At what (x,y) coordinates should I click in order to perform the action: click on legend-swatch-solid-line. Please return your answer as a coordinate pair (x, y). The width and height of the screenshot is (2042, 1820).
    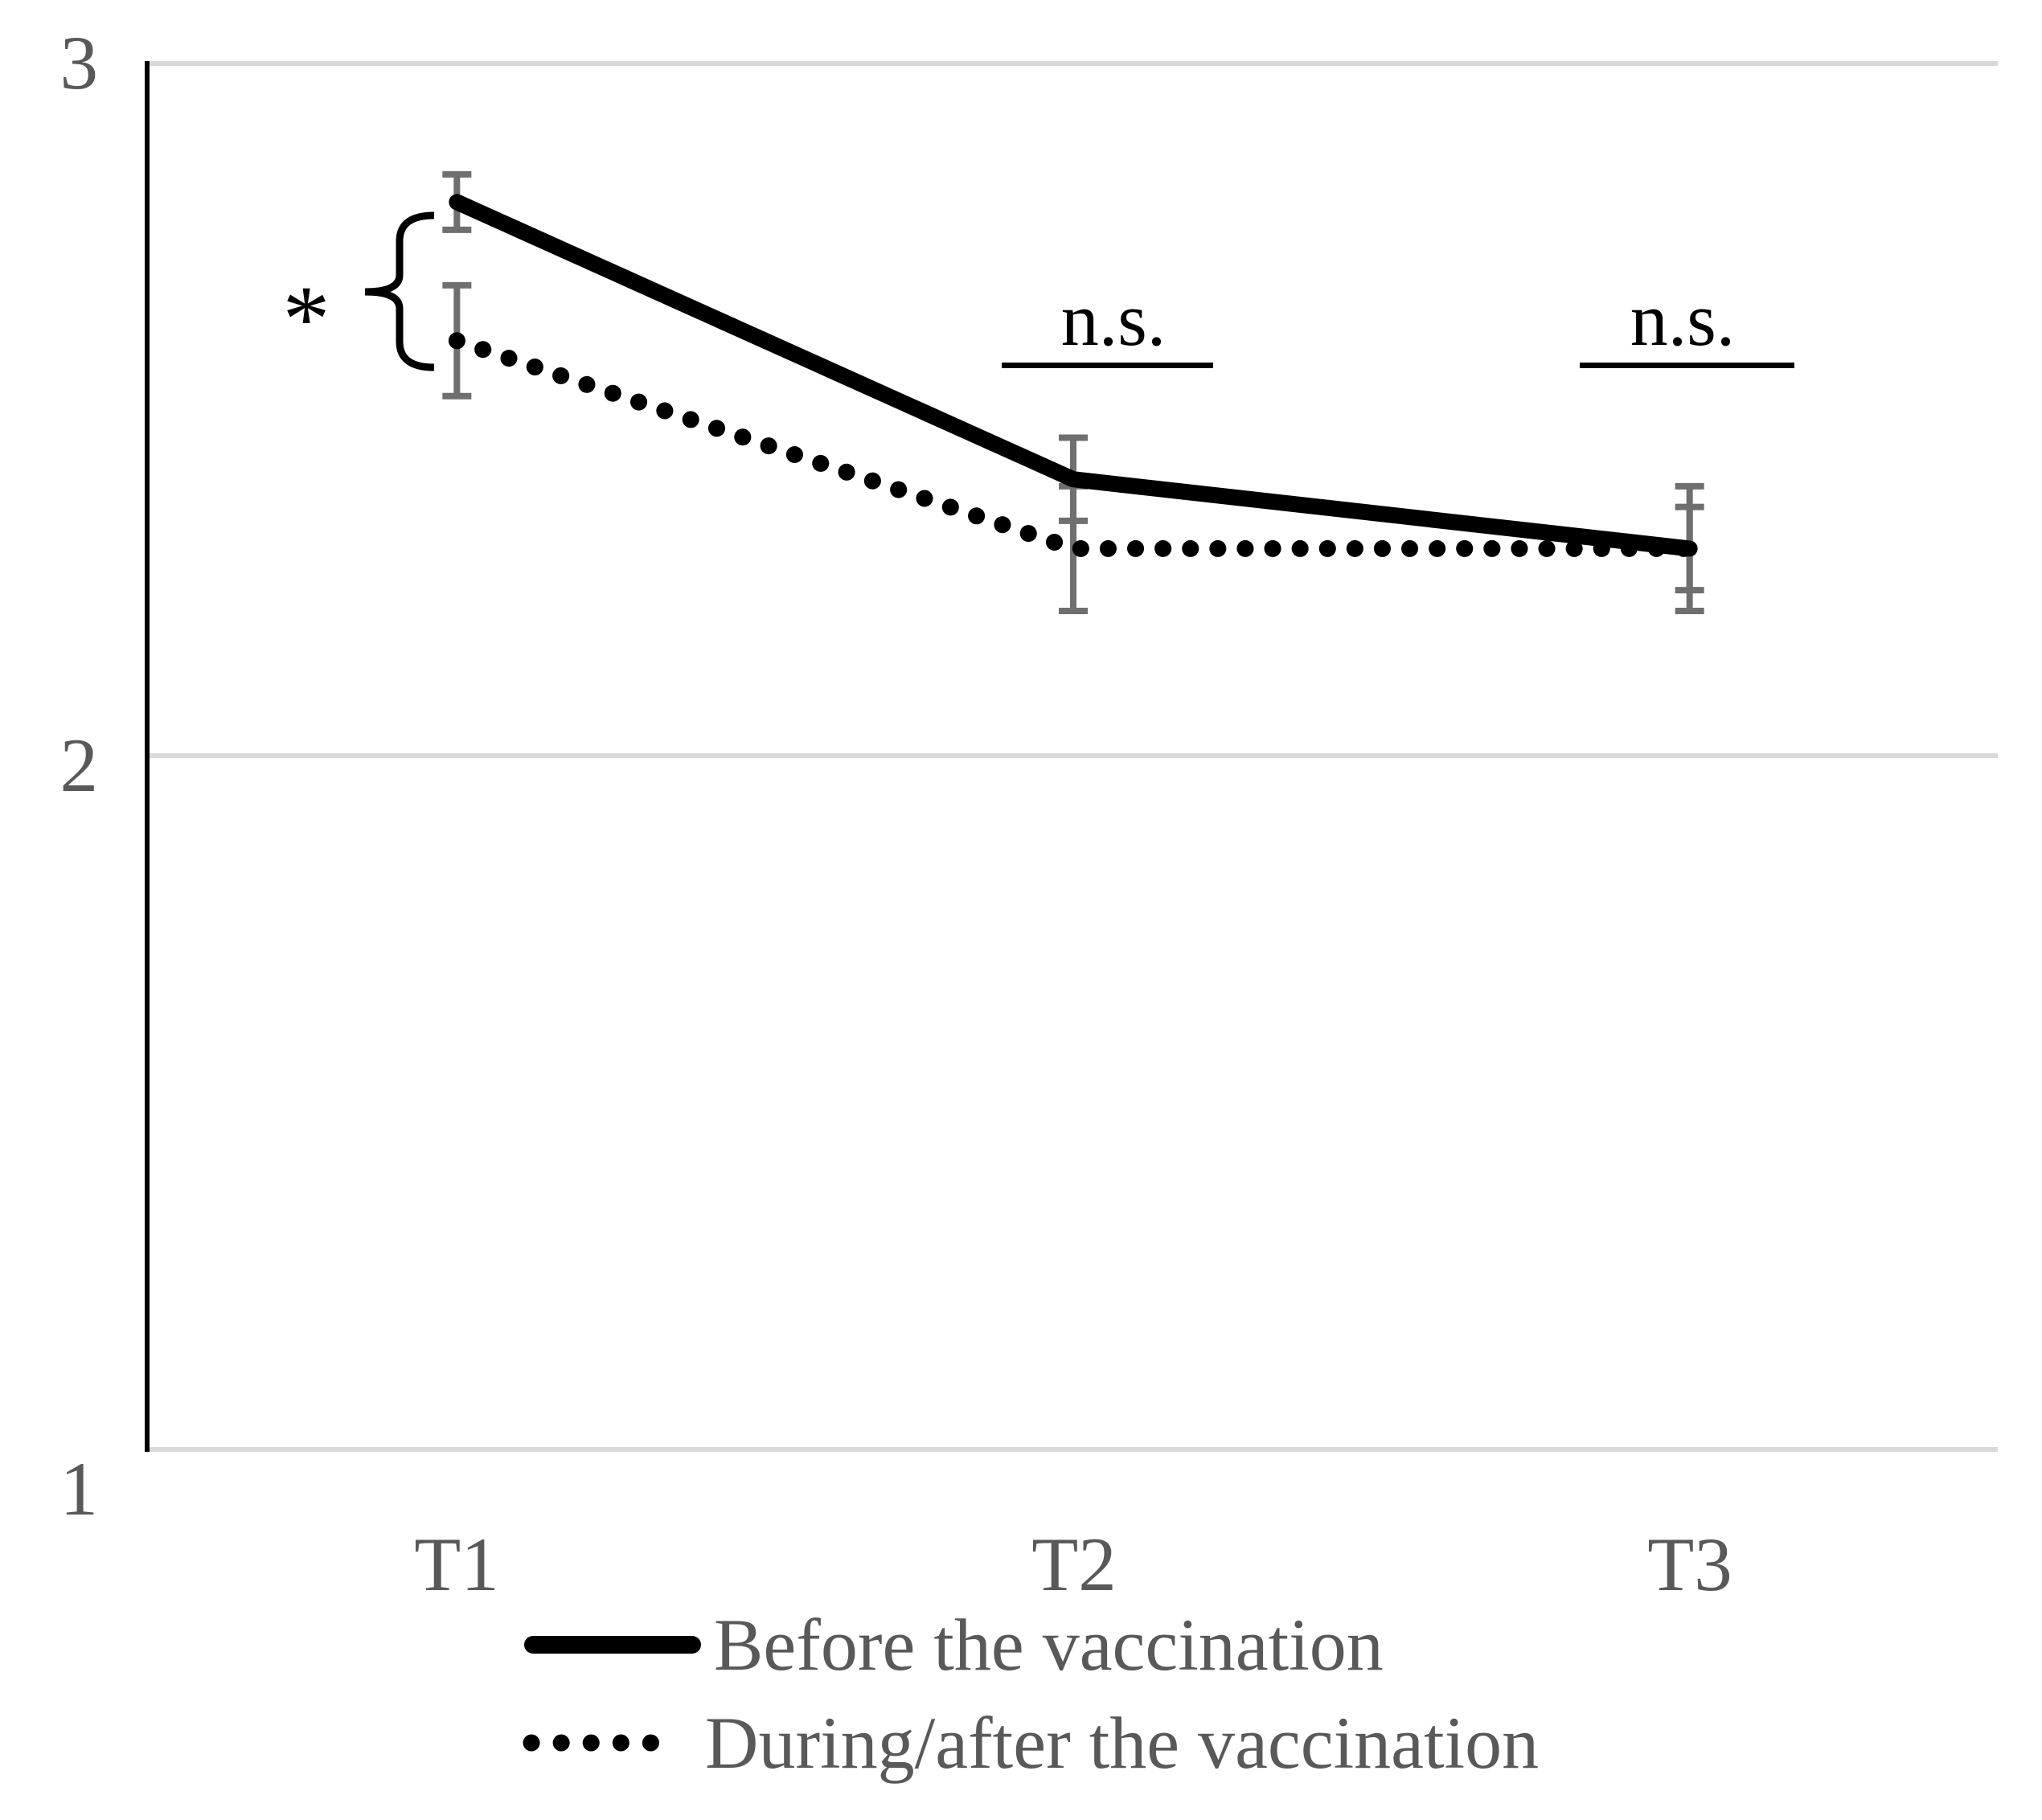
    Looking at the image, I should click on (612, 1645).